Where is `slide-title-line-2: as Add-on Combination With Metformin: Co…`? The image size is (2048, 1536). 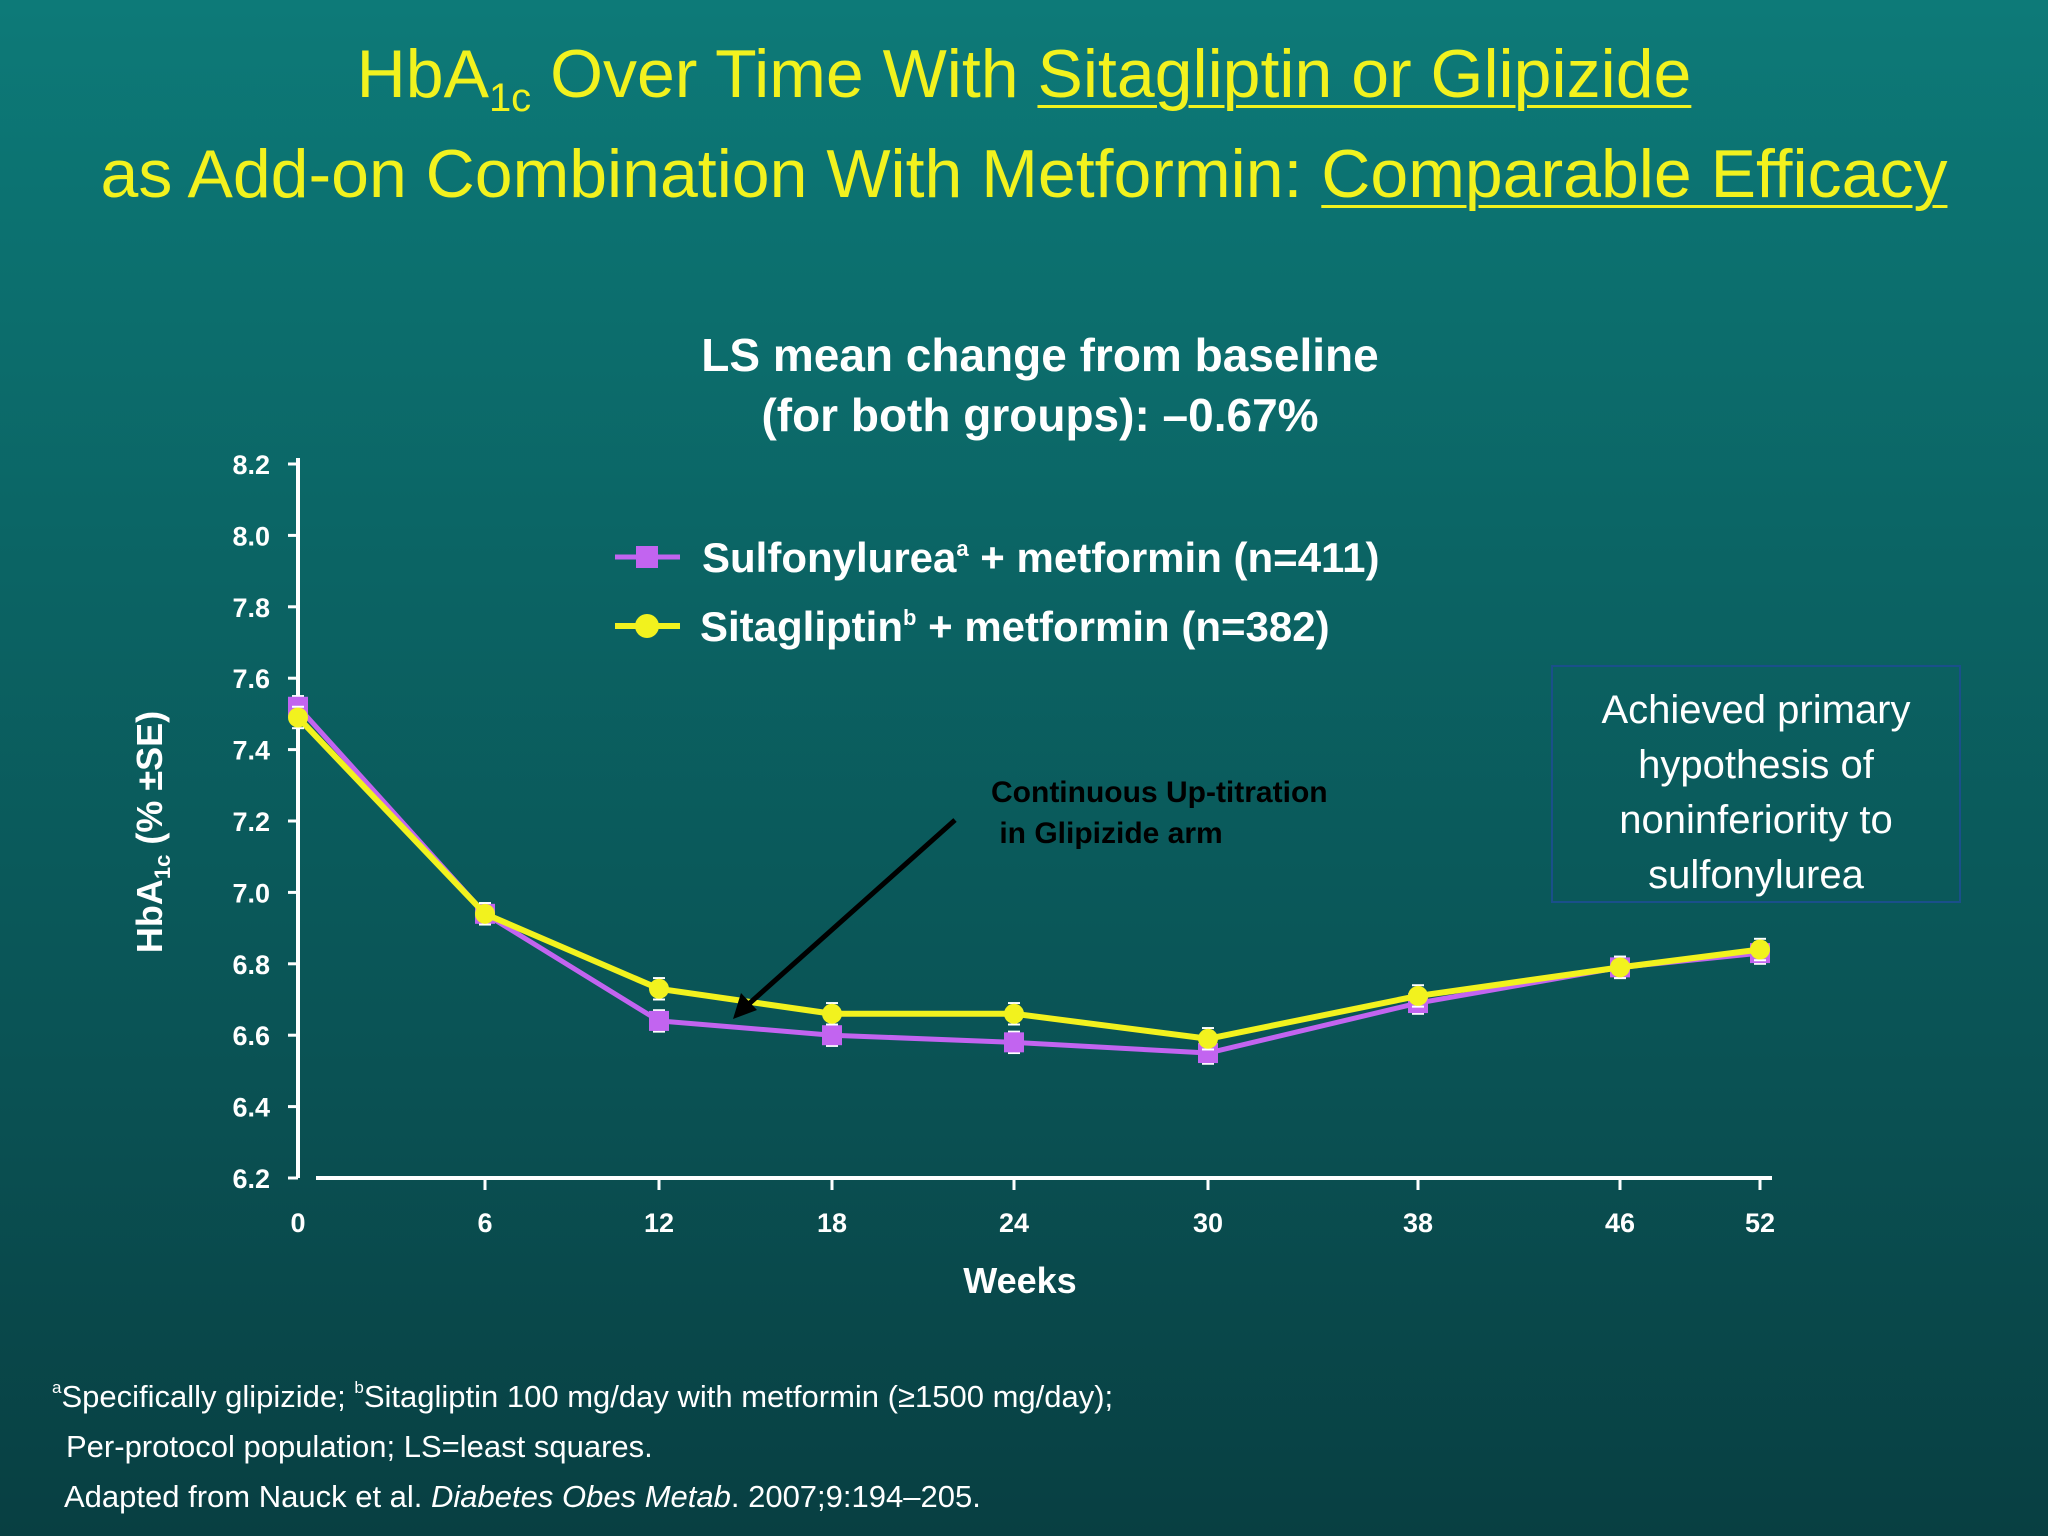
slide-title-line-2: as Add-on Combination With Metformin: Co… is located at coordinates (1024, 174).